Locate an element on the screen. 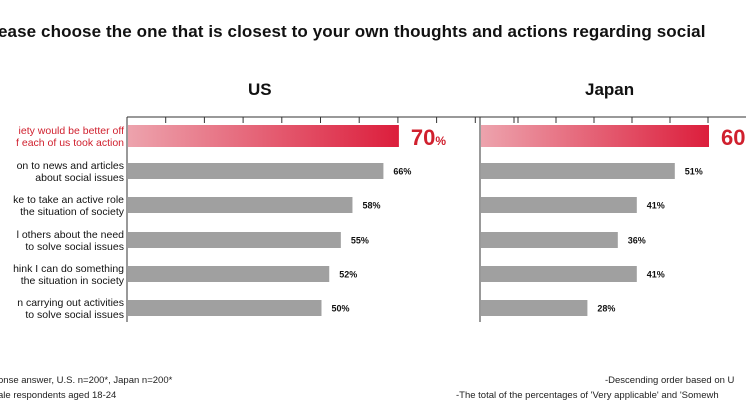 This screenshot has height=419, width=746. us-category-label: ke to take an active role is located at coordinates (68, 200).